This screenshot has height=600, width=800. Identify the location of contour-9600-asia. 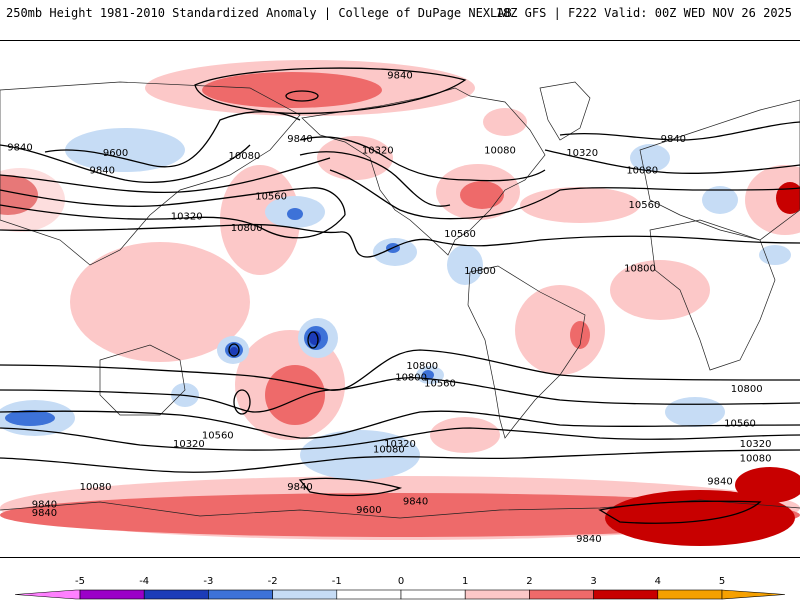
(172, 139).